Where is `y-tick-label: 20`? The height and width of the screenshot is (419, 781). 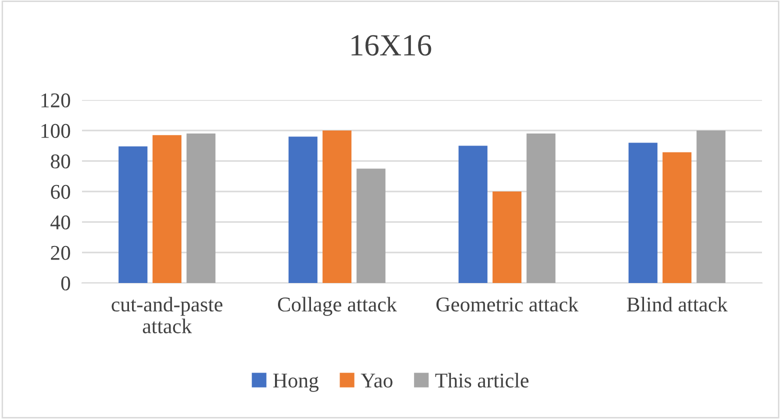
y-tick-label: 20 is located at coordinates (60, 253).